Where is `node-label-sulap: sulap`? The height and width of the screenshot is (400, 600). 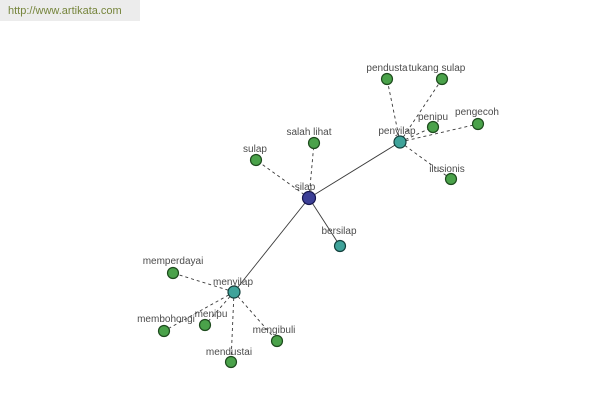 node-label-sulap: sulap is located at coordinates (255, 149).